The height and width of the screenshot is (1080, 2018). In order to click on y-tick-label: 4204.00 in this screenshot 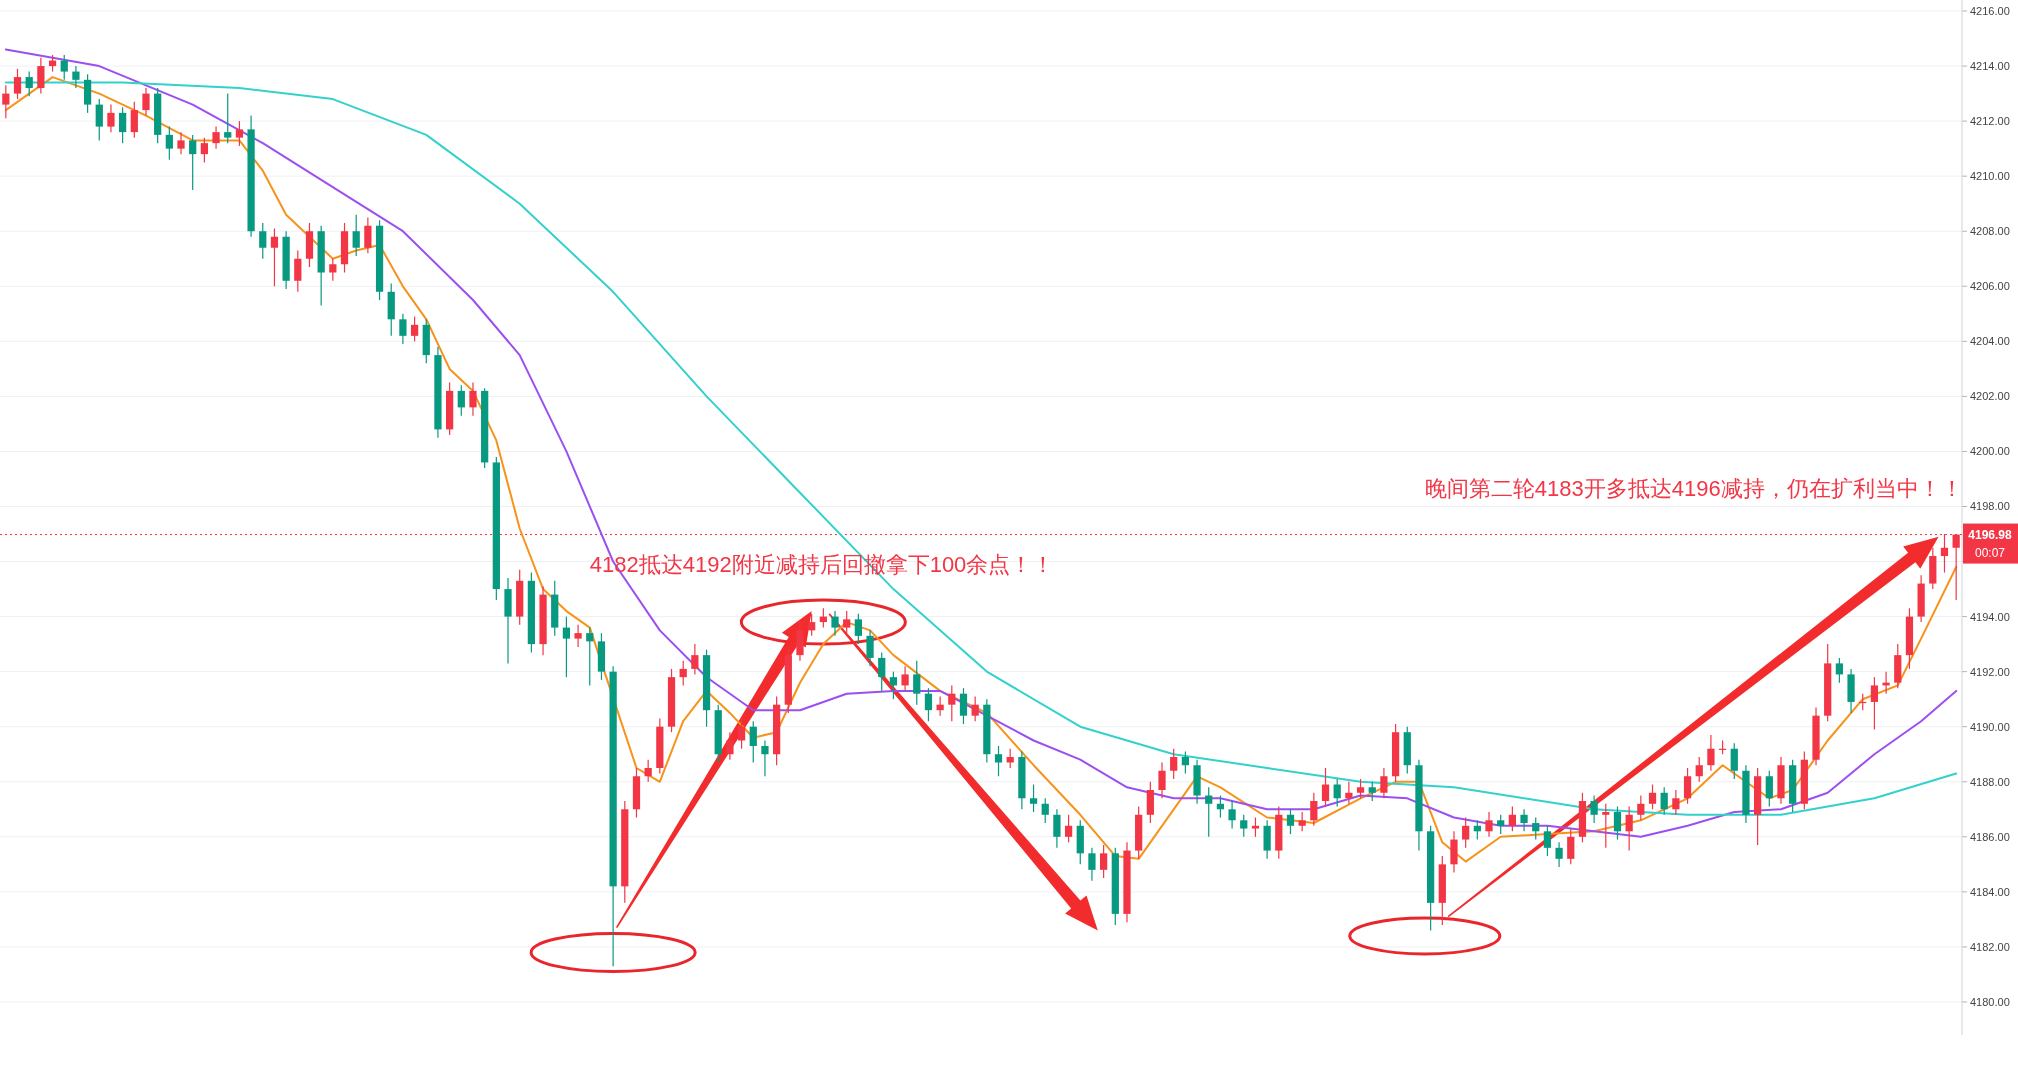, I will do `click(1990, 341)`.